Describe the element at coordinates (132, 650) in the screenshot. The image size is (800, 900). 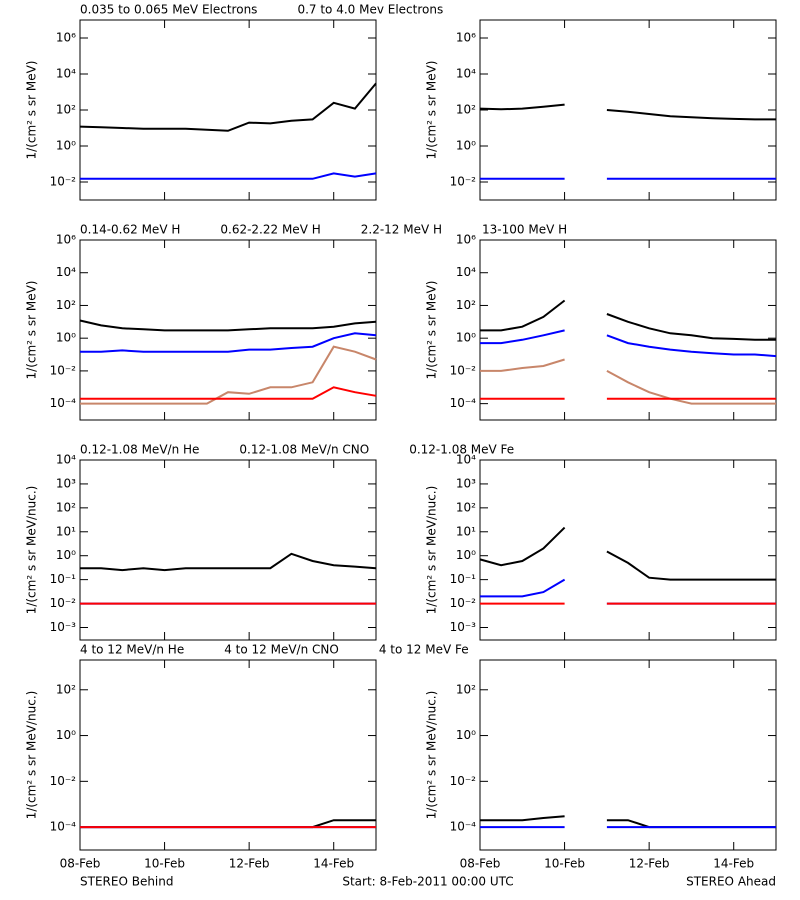
I see `legend-entry: 4 to 12 MeV/n He` at that location.